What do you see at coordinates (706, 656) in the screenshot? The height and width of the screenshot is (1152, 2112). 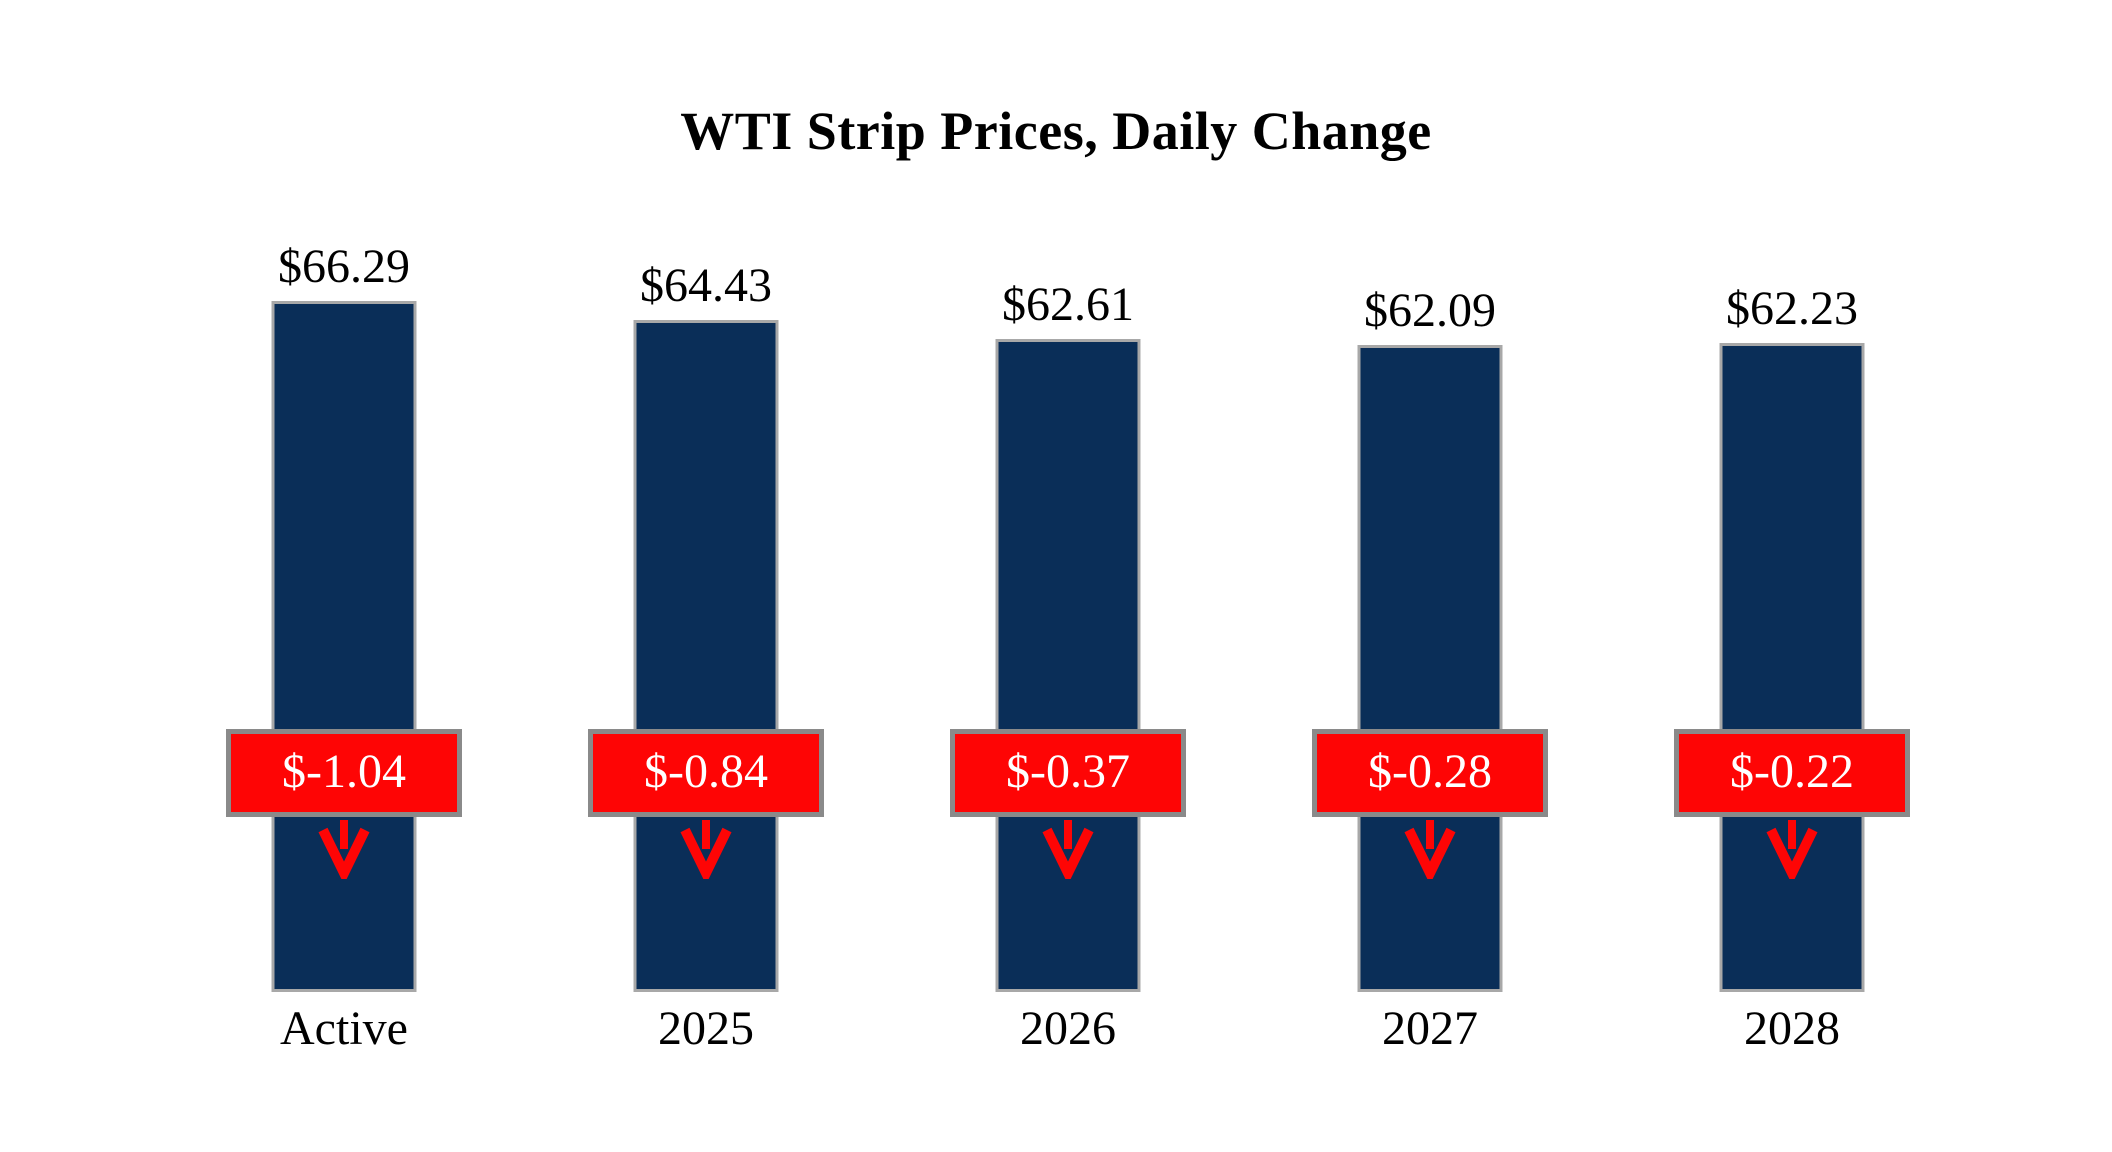 I see `bar-2025` at bounding box center [706, 656].